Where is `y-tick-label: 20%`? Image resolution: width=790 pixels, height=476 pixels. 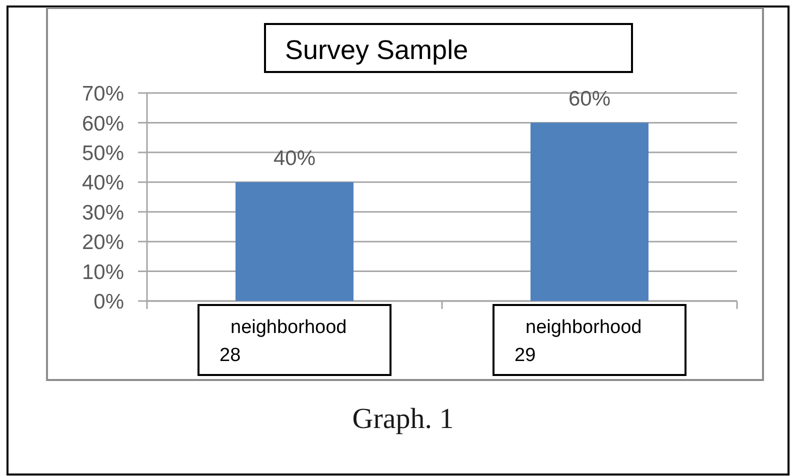 y-tick-label: 20% is located at coordinates (103, 242).